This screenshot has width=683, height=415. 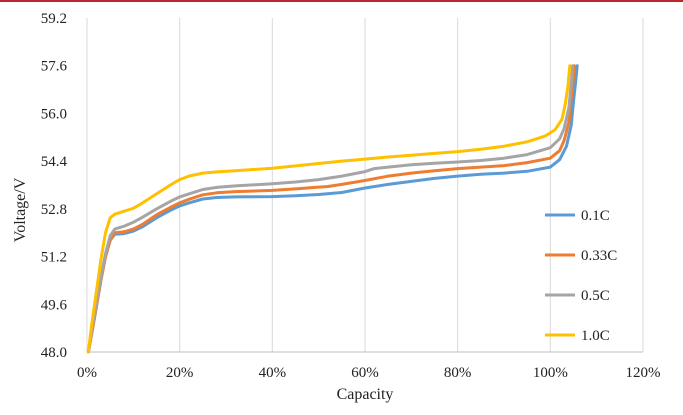 I want to click on y-tick-label: 54.4, so click(x=54, y=162).